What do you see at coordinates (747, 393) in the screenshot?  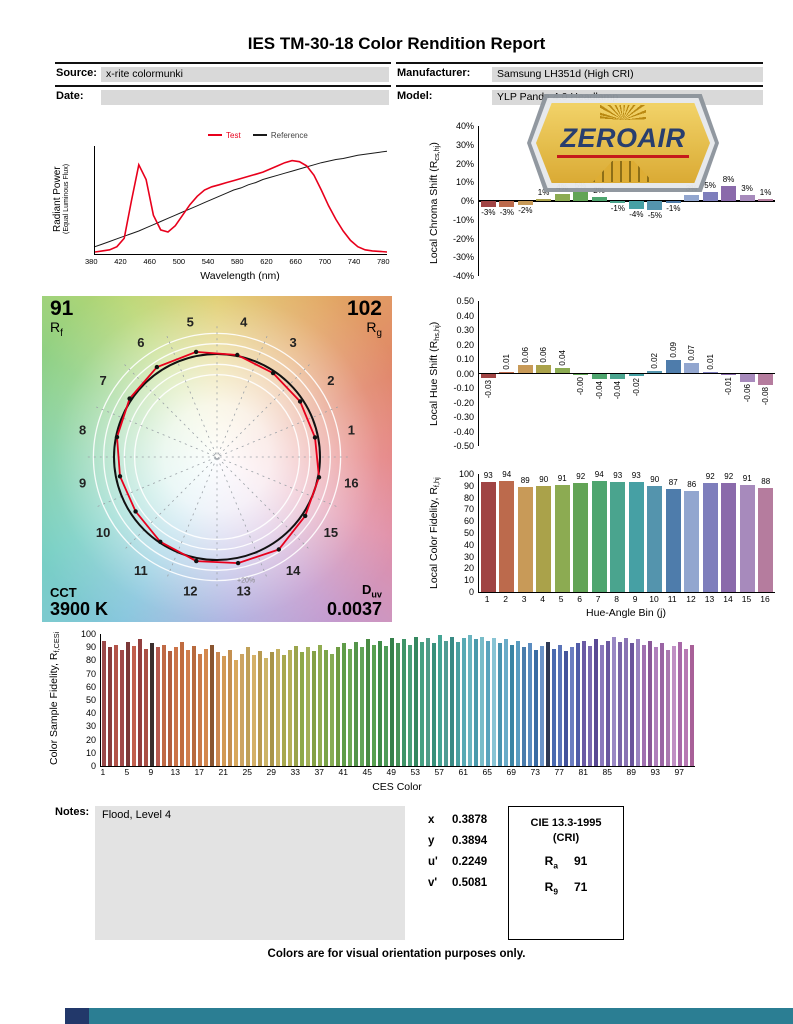 I see `bar-value-label: -0.06` at bounding box center [747, 393].